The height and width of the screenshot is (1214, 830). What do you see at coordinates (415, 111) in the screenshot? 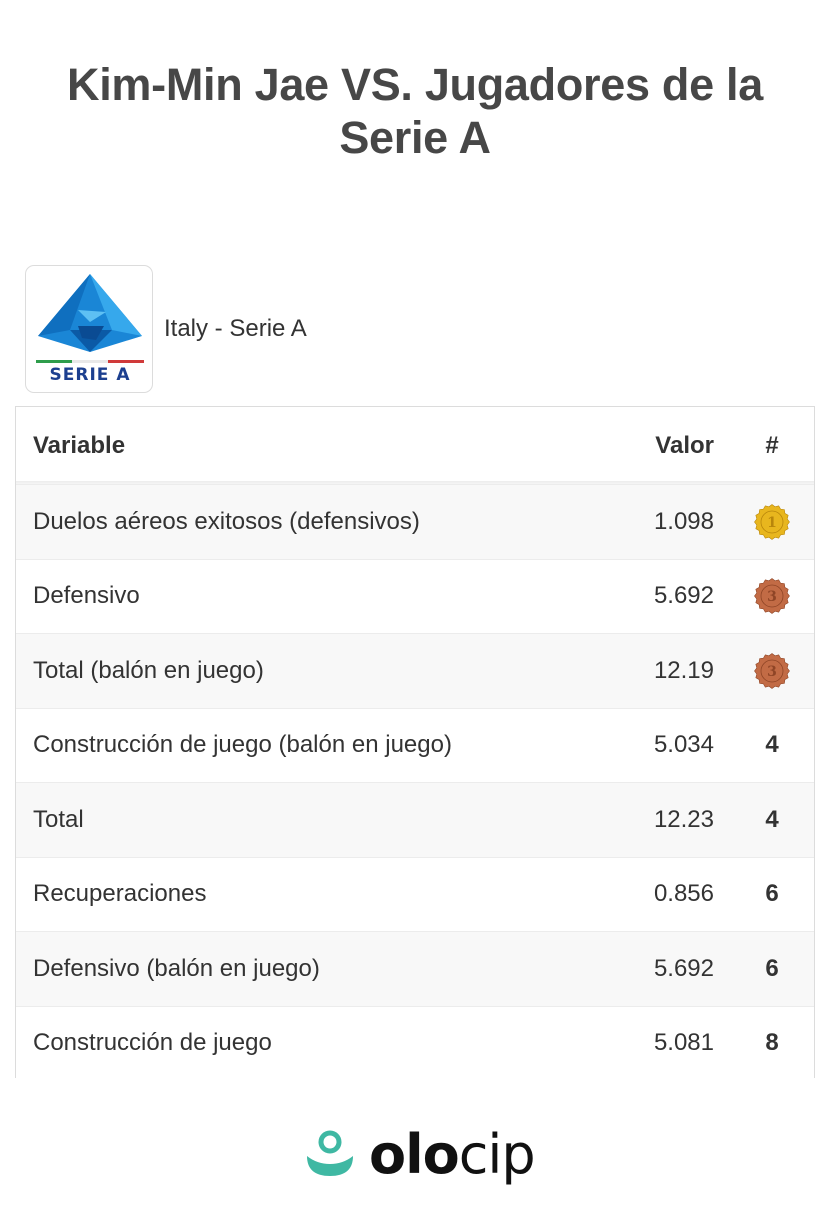
I see `page-title: Kim-Min Jae VS. Jugadores de la Serie A` at bounding box center [415, 111].